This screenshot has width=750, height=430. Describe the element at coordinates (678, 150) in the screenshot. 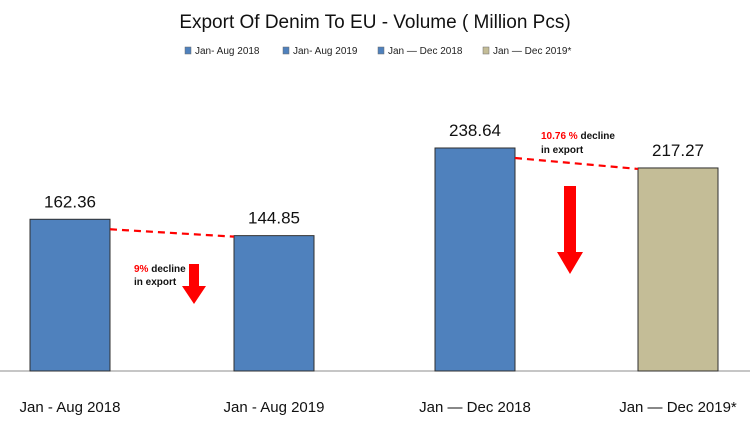

I see `data-label: 217.27` at that location.